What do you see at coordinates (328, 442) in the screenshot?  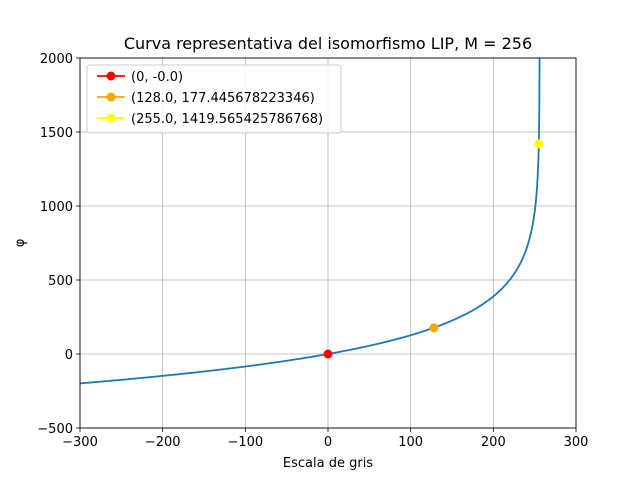 I see `x-tick-label: 0` at bounding box center [328, 442].